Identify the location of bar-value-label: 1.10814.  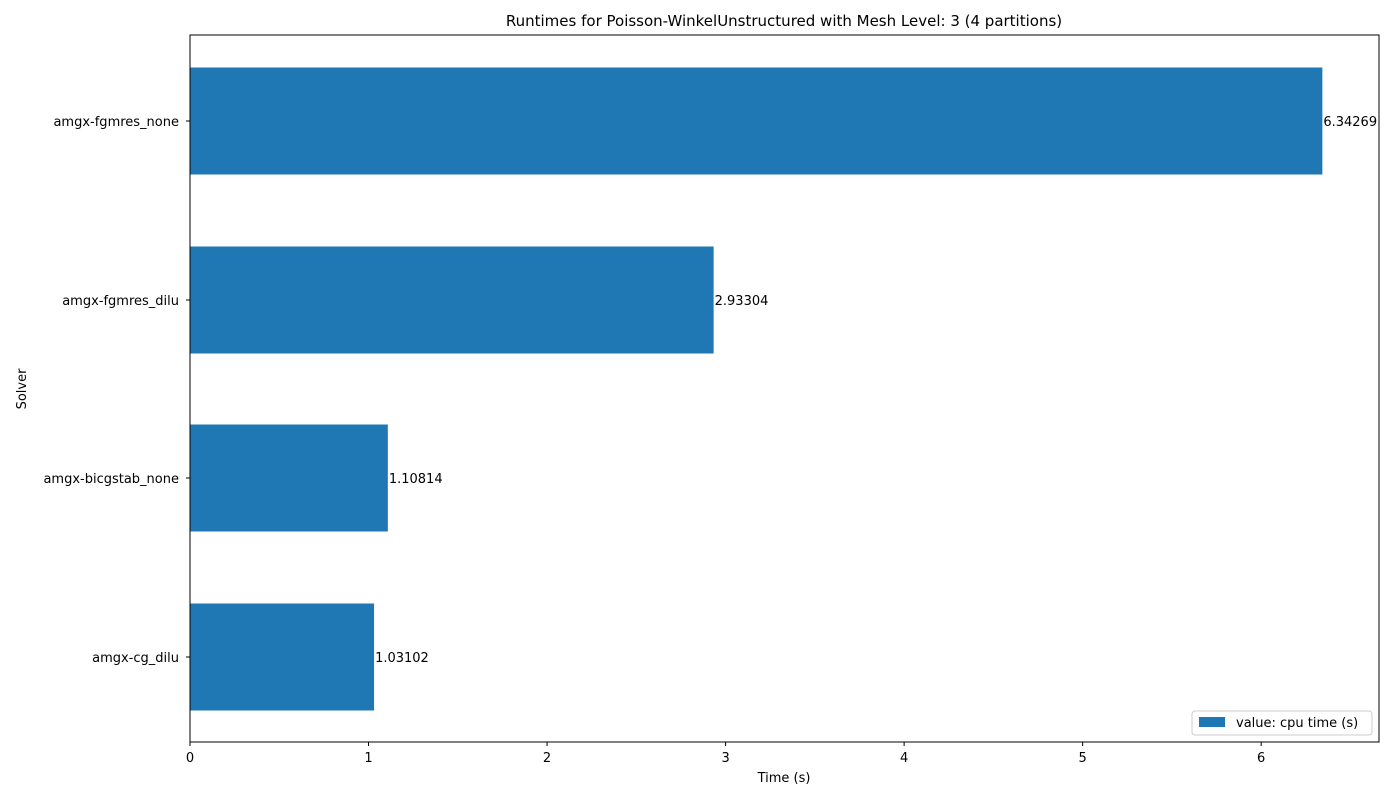
(416, 479).